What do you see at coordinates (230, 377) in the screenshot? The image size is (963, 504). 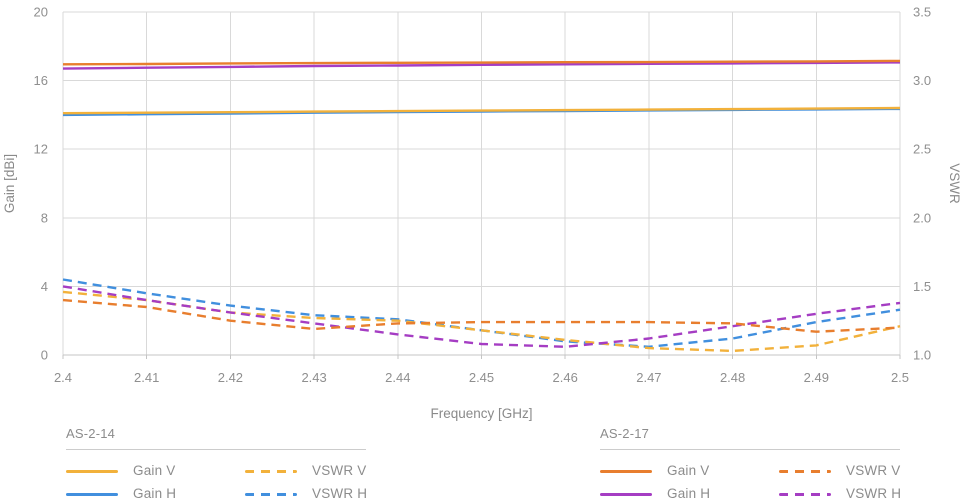 I see `x-tick-label: 2.42` at bounding box center [230, 377].